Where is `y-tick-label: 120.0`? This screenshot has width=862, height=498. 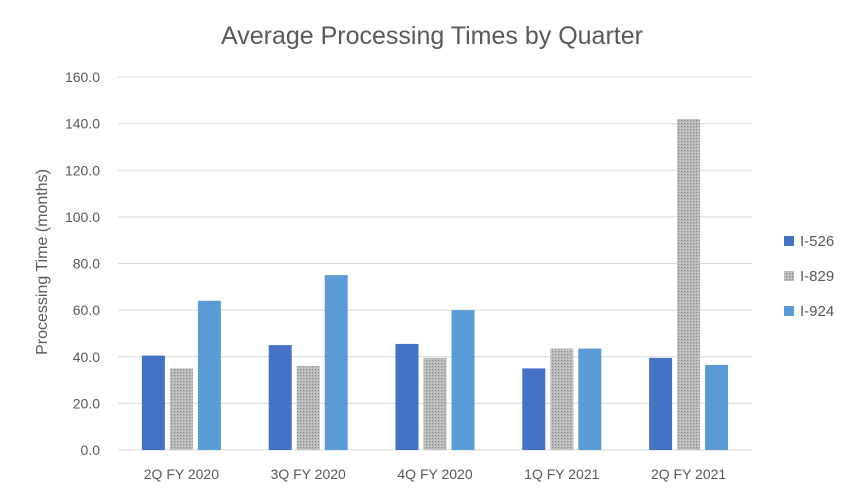 y-tick-label: 120.0 is located at coordinates (82, 170).